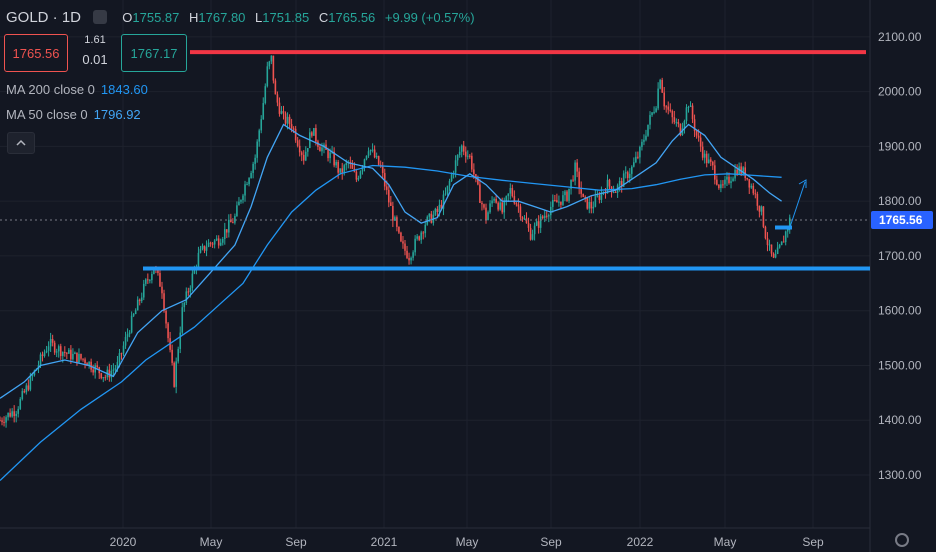 The height and width of the screenshot is (552, 936). Describe the element at coordinates (900, 146) in the screenshot. I see `price-tick-label: 1900.00` at that location.